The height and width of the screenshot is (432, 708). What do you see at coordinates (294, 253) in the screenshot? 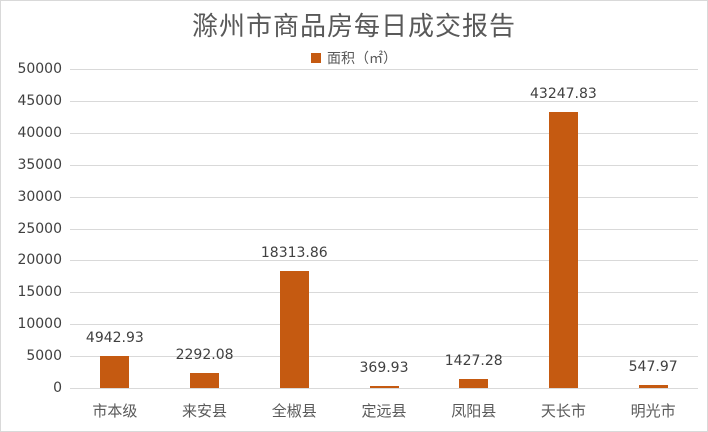
I see `data-label: 18313.86` at bounding box center [294, 253].